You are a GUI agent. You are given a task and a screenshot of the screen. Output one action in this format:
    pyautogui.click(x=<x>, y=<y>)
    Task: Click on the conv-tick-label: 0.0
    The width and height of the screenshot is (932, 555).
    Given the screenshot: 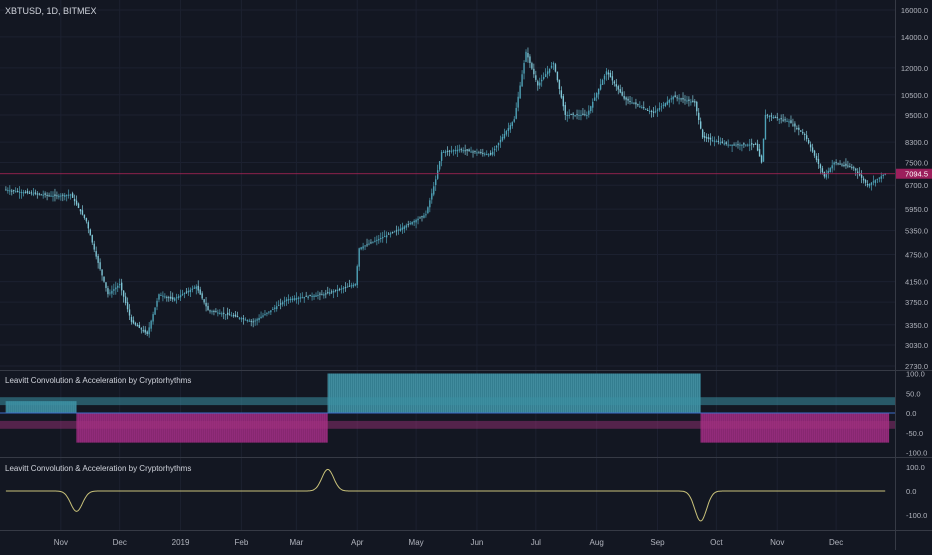 What is the action you would take?
    pyautogui.click(x=911, y=413)
    